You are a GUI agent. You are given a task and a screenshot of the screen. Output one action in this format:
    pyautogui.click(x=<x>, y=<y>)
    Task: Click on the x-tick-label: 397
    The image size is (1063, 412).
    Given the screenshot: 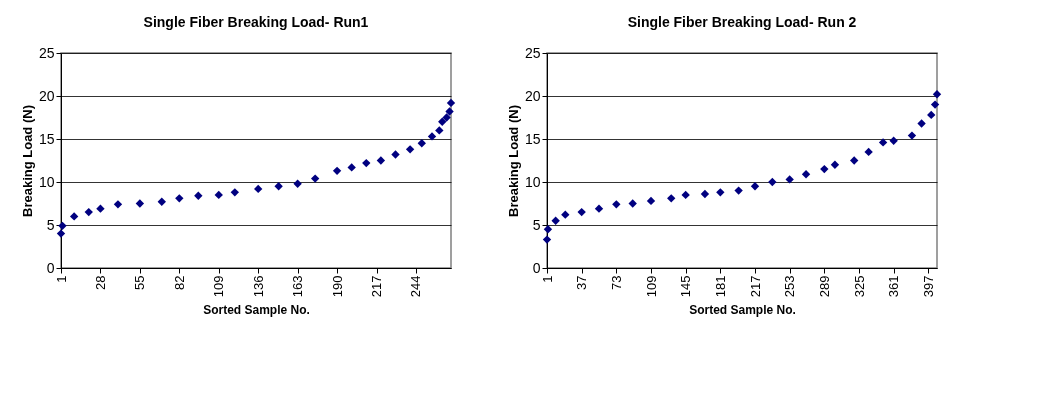 What is the action you would take?
    pyautogui.click(x=928, y=286)
    